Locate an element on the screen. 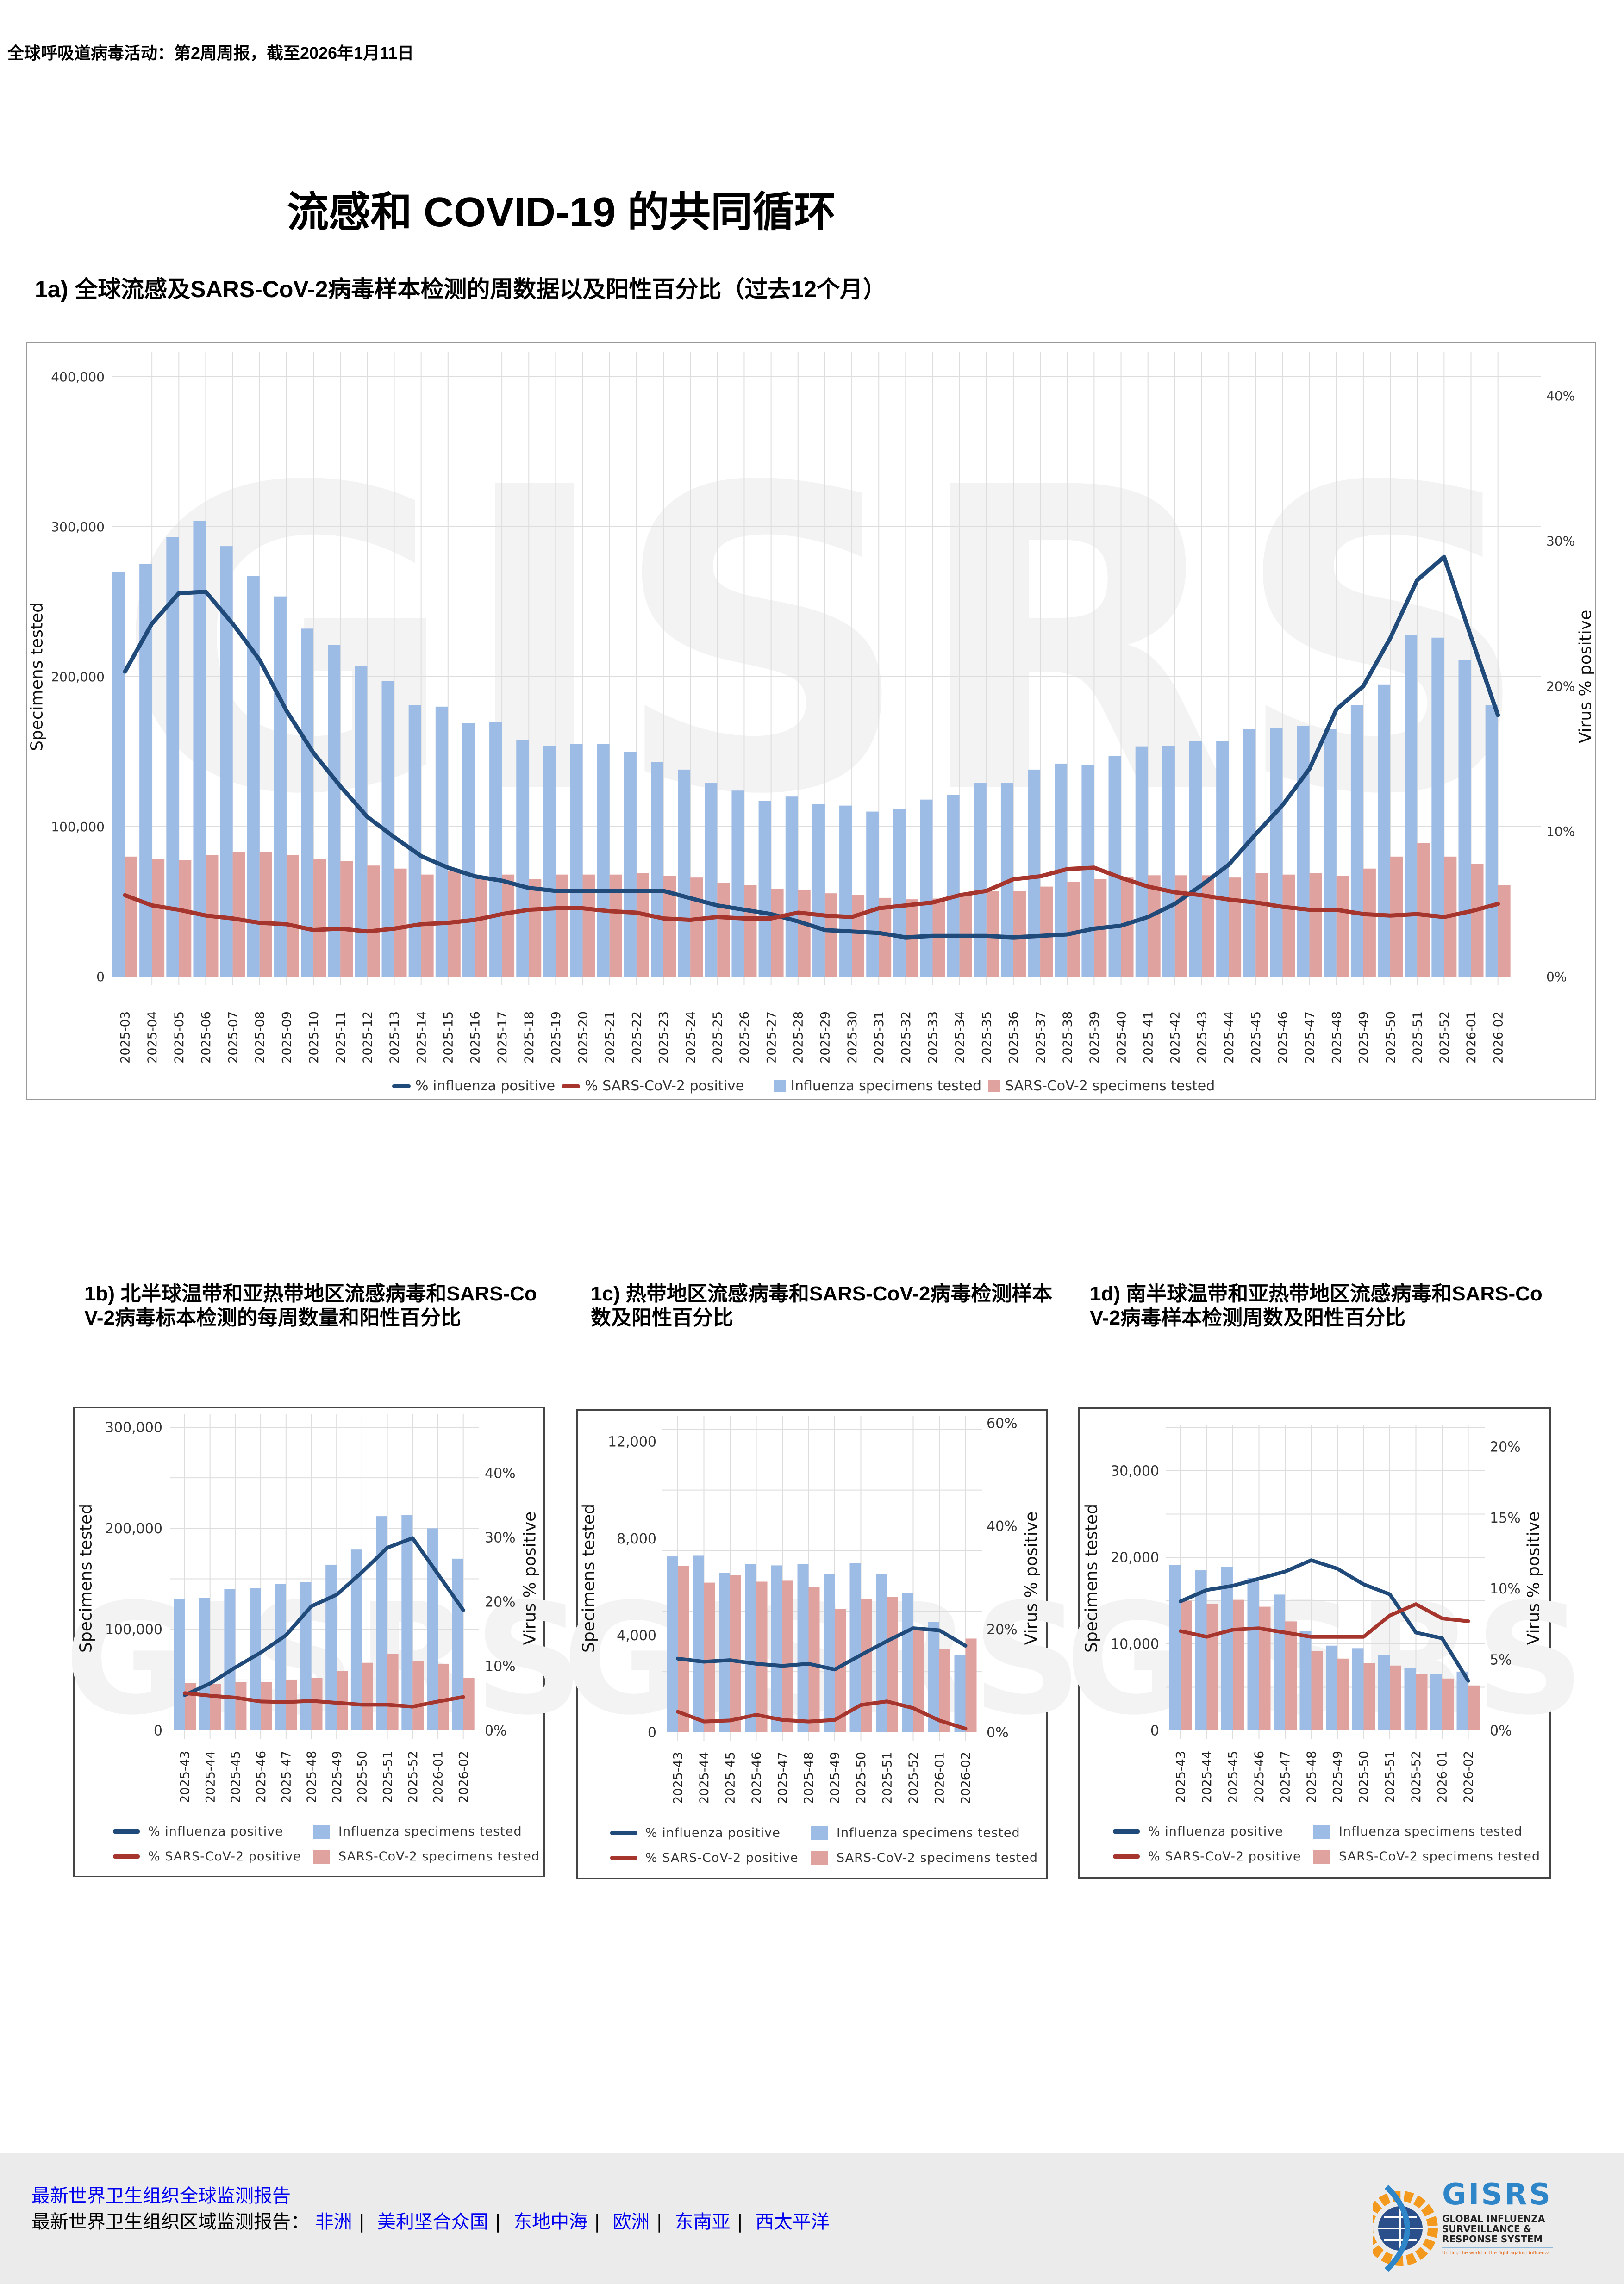 The width and height of the screenshot is (1624, 2296). chart-1c-legend-sars-tested: SARS-CoV-2 specimens tested is located at coordinates (924, 1858).